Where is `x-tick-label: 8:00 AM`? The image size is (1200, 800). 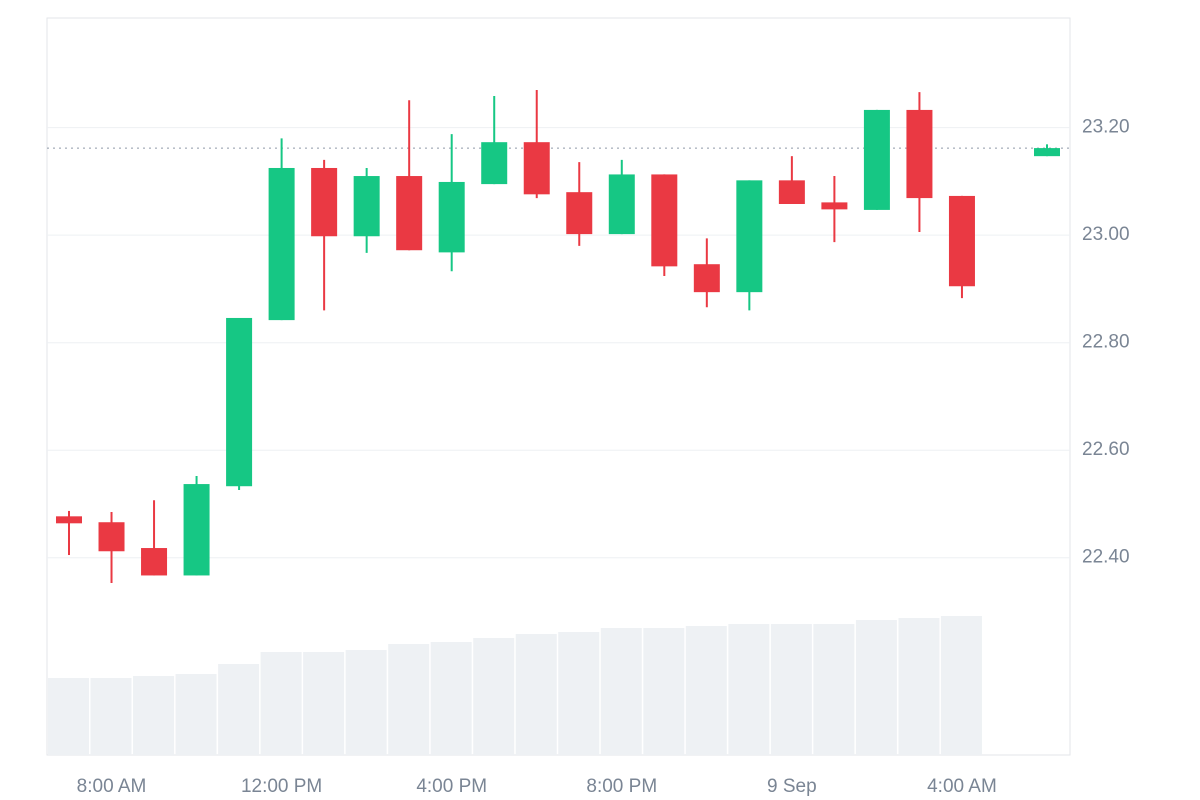 x-tick-label: 8:00 AM is located at coordinates (112, 786).